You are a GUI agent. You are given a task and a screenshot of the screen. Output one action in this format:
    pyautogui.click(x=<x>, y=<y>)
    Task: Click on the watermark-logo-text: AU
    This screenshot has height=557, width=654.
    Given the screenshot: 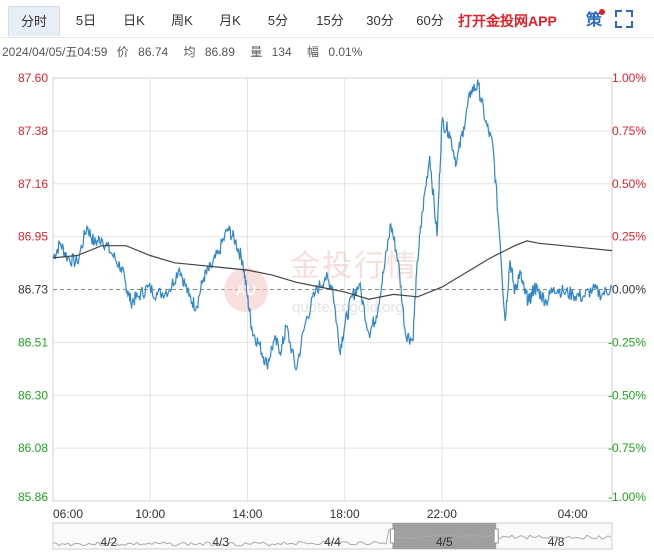 What is the action you would take?
    pyautogui.click(x=246, y=290)
    